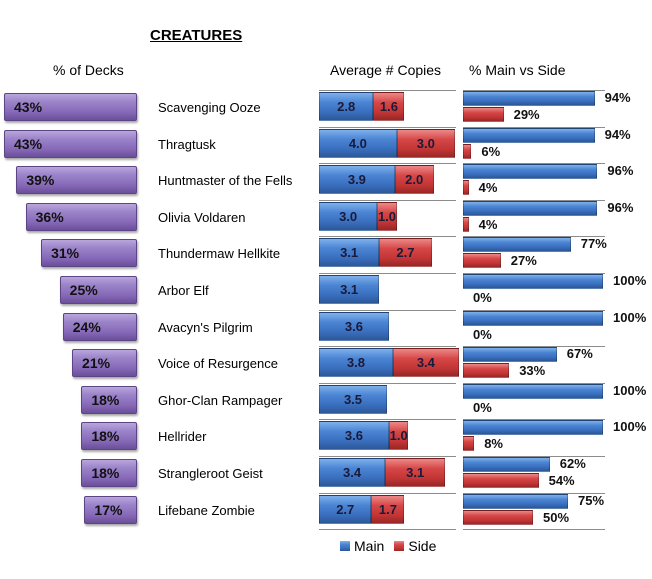 Image resolution: width=652 pixels, height=579 pixels. Describe the element at coordinates (579, 354) in the screenshot. I see `pct-main-label: 67%` at that location.